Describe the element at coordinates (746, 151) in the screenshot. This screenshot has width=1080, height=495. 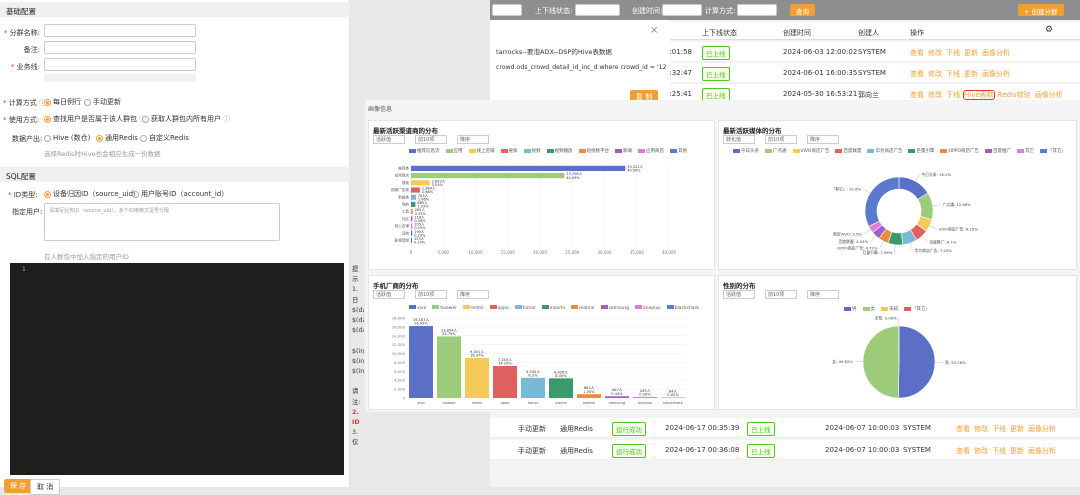
I see `legend-item: 今日头条` at that location.